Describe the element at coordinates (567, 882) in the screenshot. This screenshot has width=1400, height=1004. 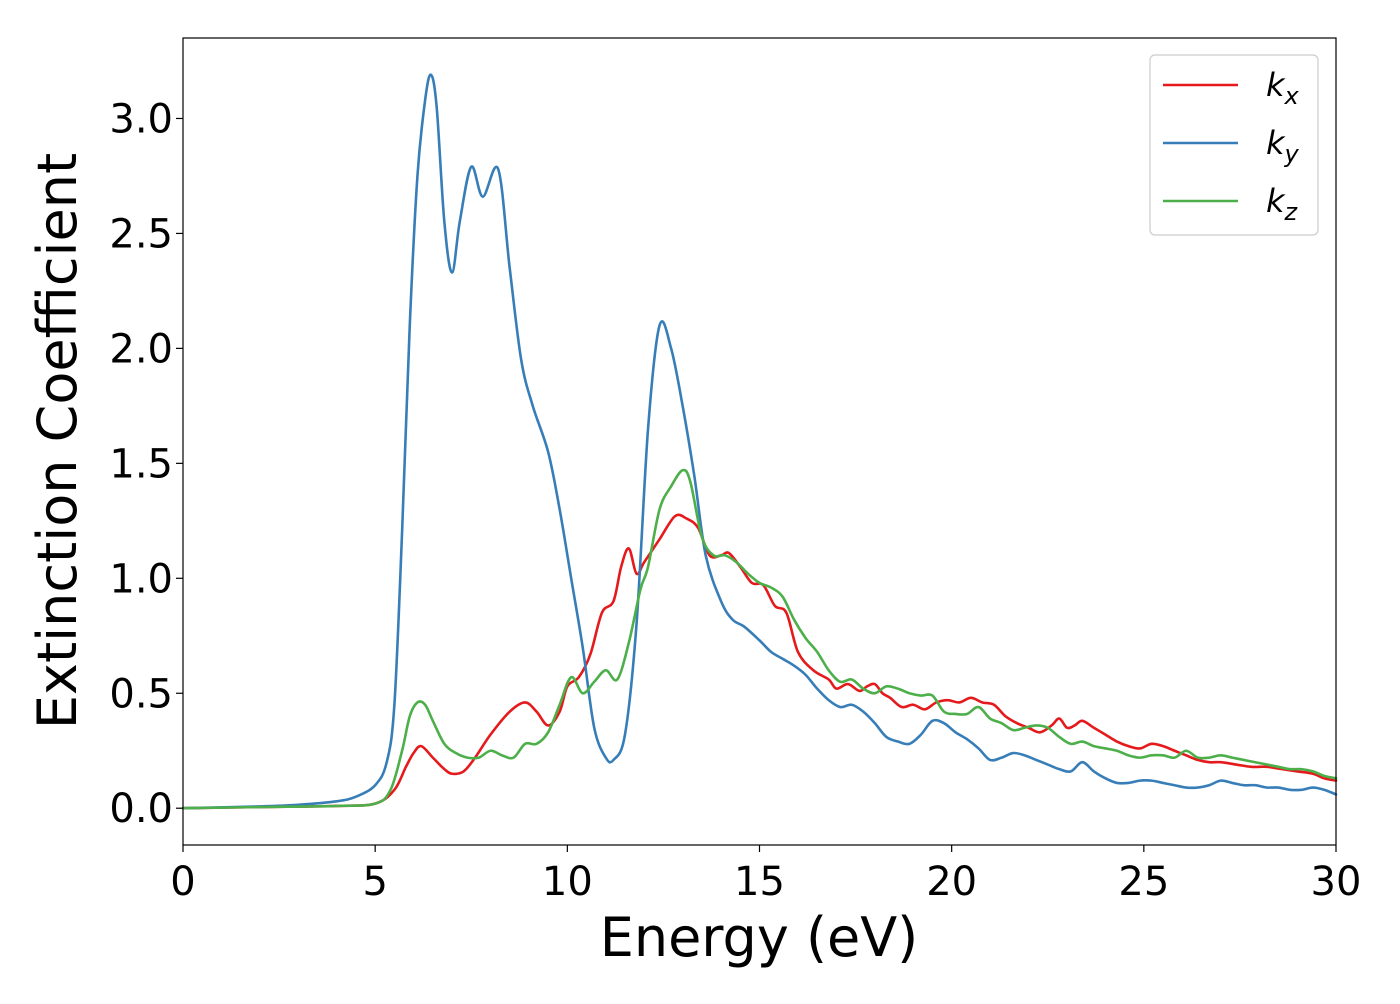
I see `x-tick-label: 10` at that location.